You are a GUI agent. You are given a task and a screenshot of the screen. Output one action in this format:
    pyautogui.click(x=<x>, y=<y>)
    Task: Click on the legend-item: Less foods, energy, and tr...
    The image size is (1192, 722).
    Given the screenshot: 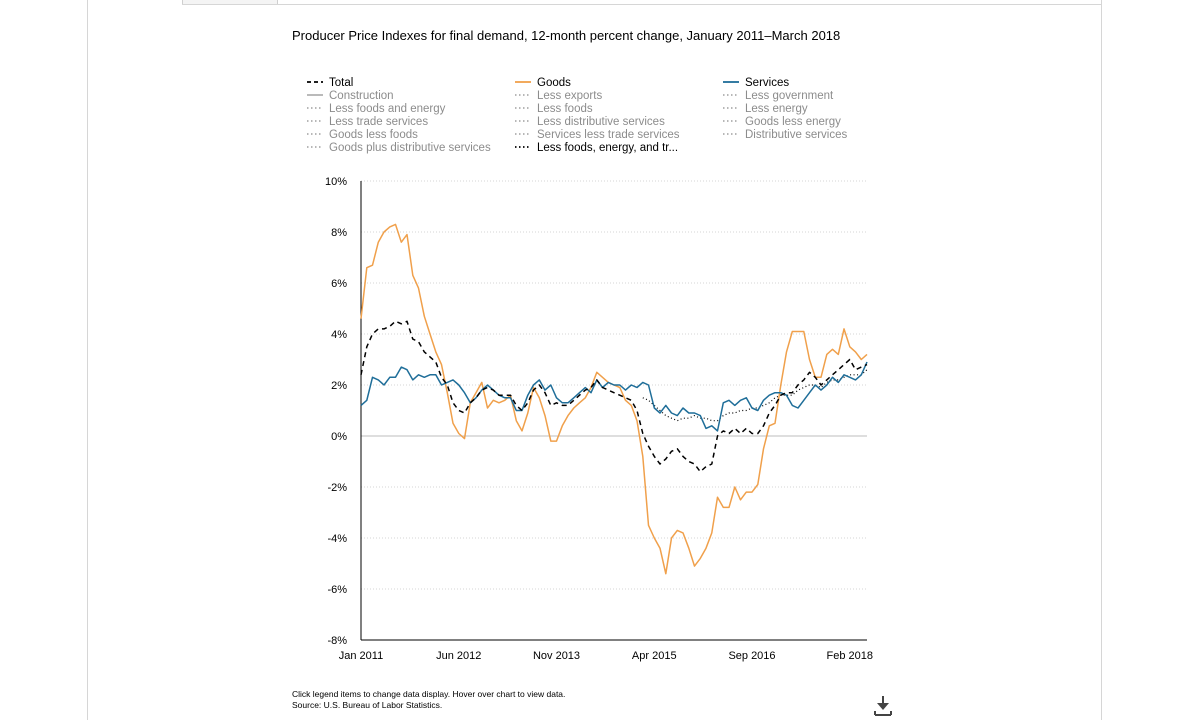 What is the action you would take?
    pyautogui.click(x=596, y=148)
    